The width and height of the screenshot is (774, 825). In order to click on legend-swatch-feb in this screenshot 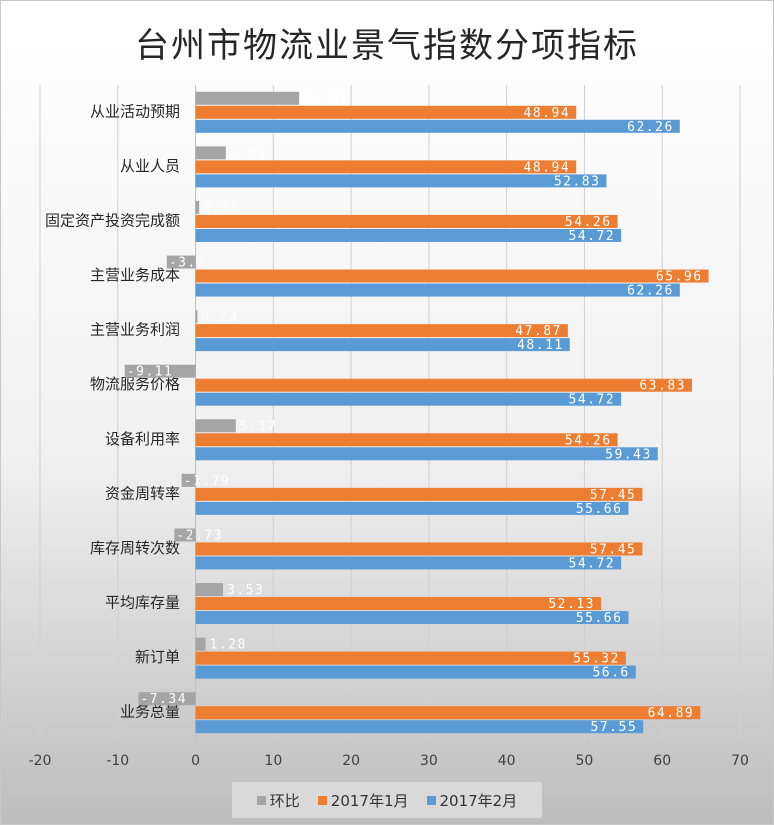, I will do `click(431, 800)`.